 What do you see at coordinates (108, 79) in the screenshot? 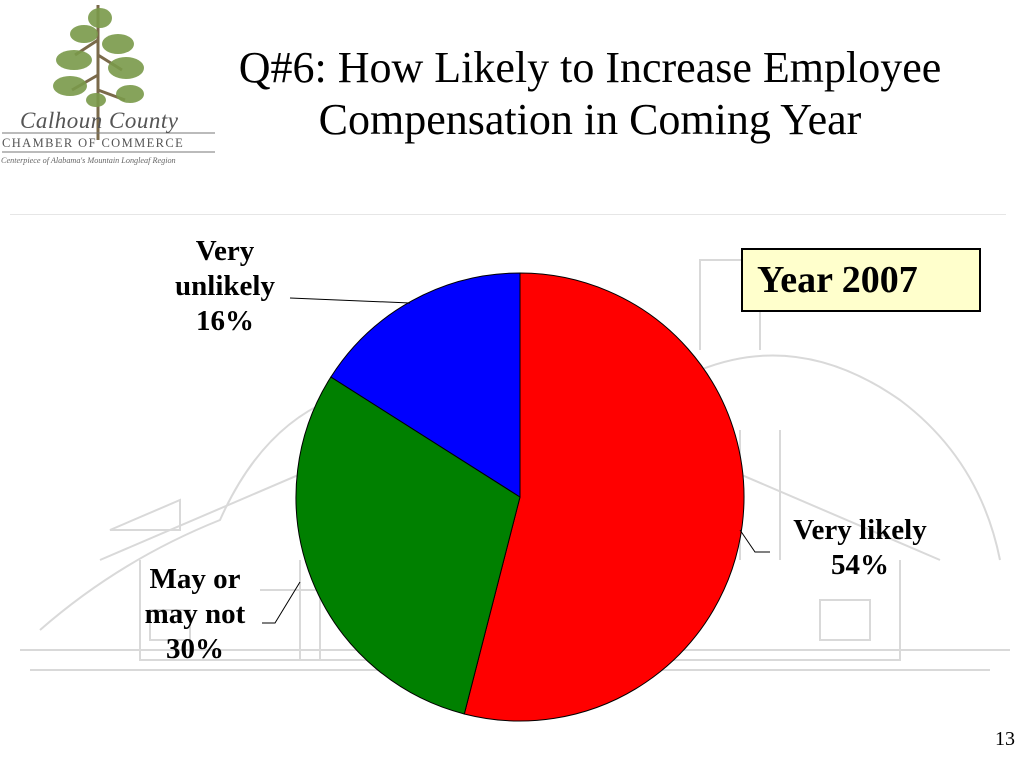
I see `pine-tree-icon` at bounding box center [108, 79].